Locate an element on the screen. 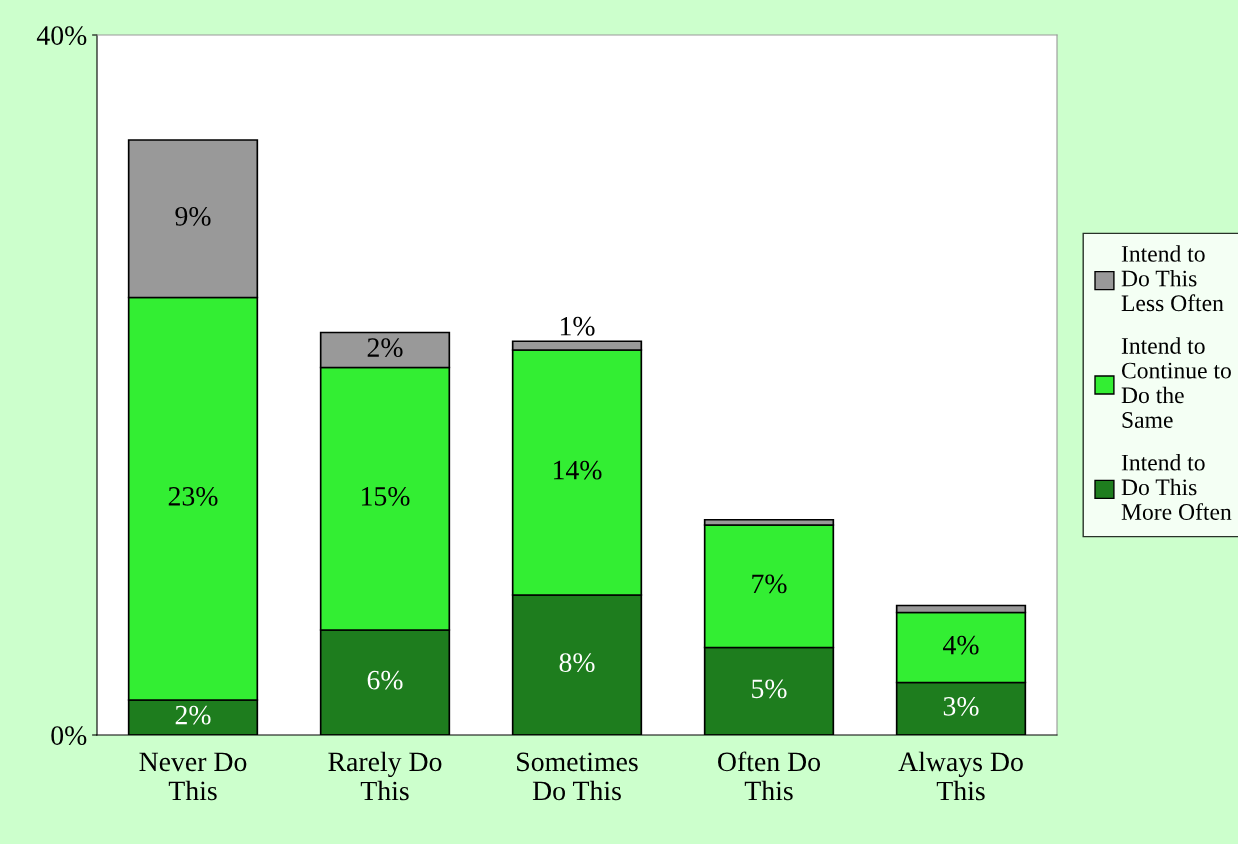  data-label: 4% is located at coordinates (961, 645).